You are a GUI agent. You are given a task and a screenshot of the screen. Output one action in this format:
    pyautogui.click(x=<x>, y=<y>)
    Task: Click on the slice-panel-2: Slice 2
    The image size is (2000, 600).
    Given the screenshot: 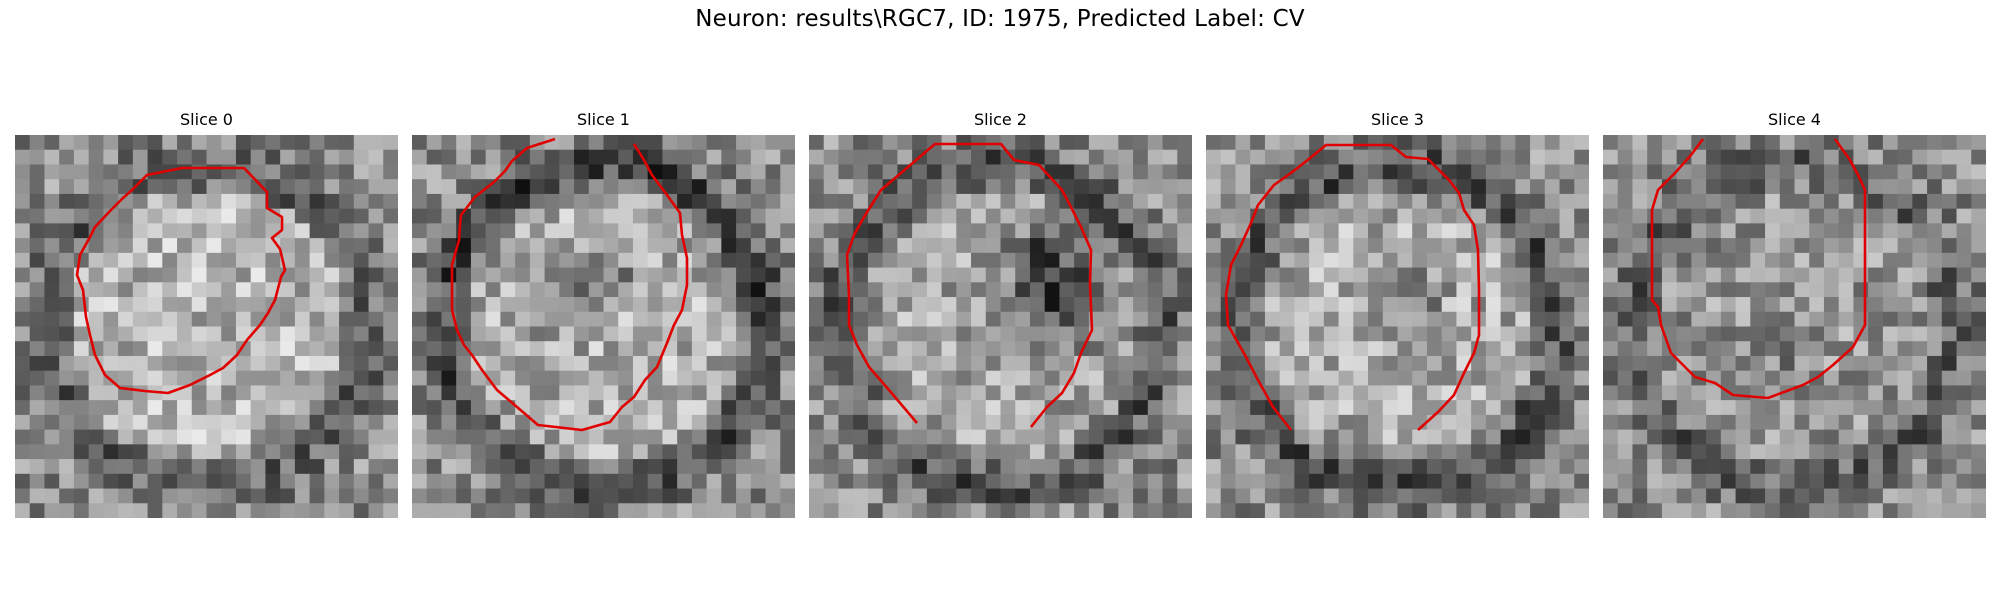 What is the action you would take?
    pyautogui.click(x=1000, y=315)
    